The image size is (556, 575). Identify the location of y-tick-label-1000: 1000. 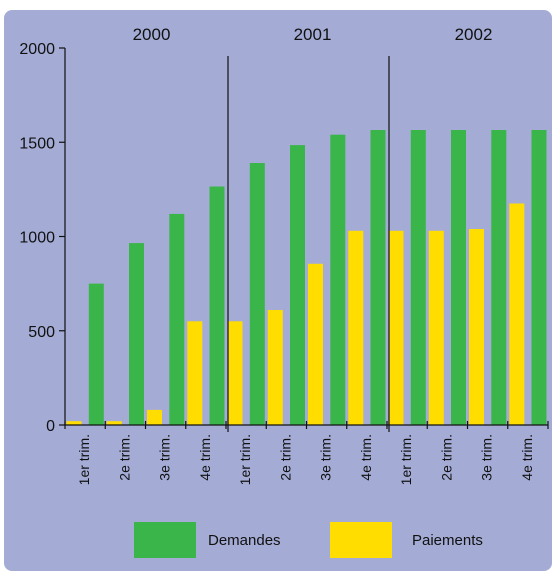
(37, 238).